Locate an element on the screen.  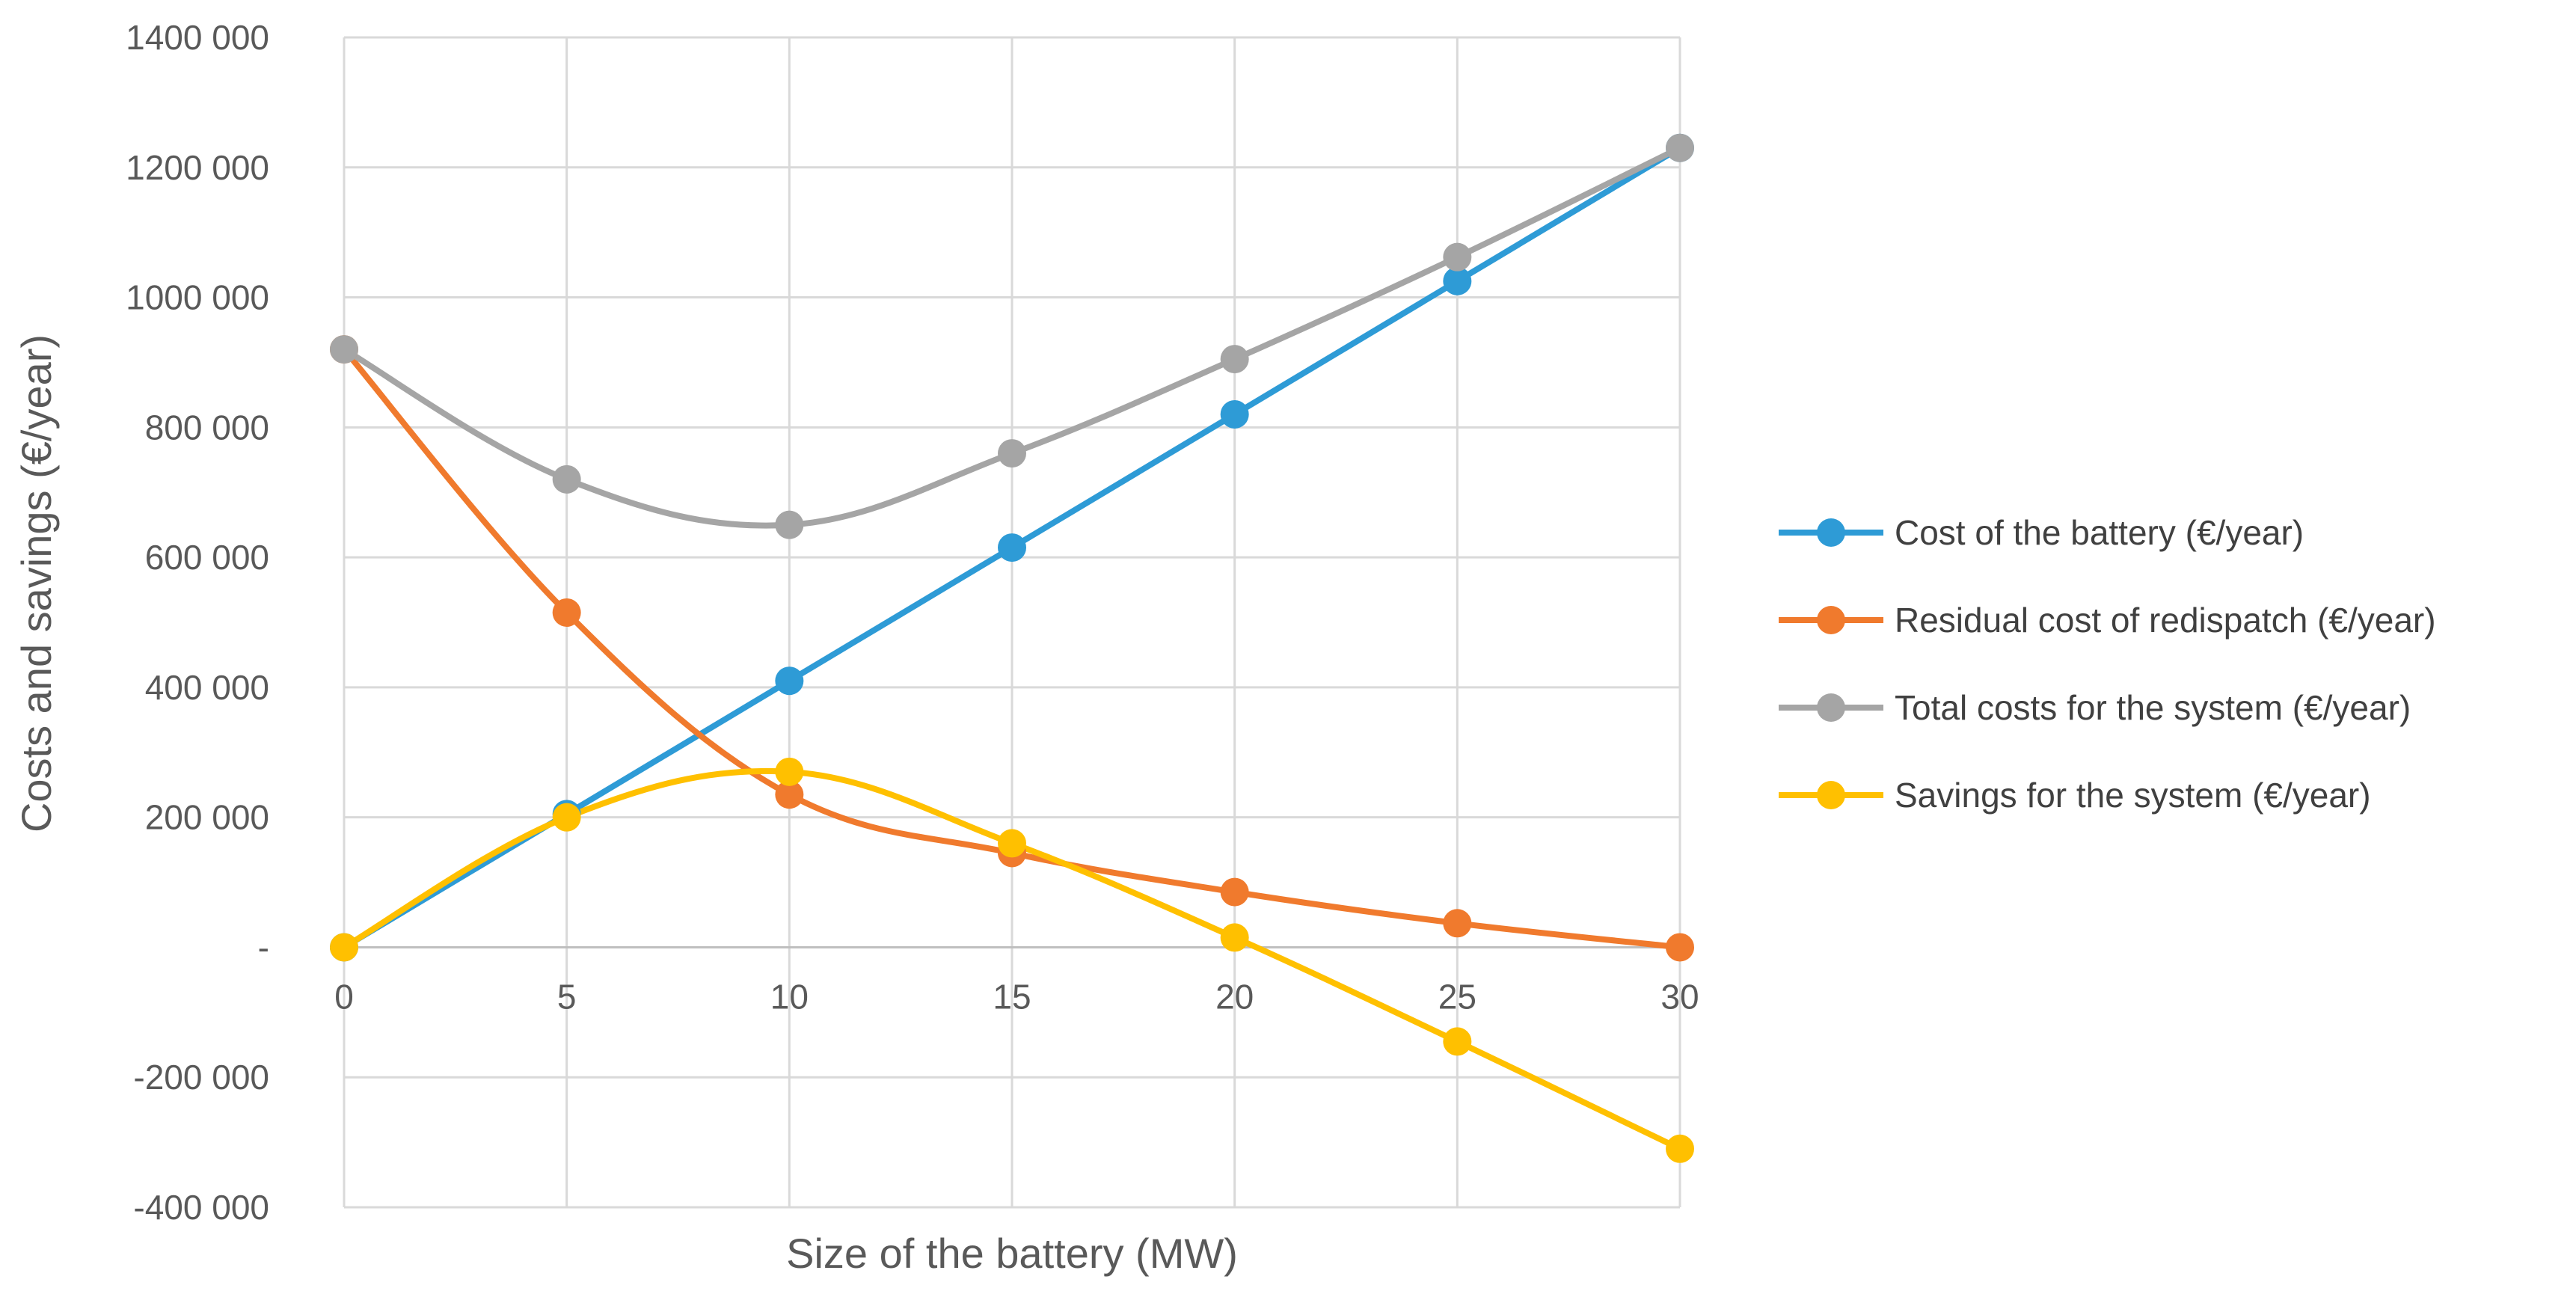
x-tick-label: 10 is located at coordinates (789, 996).